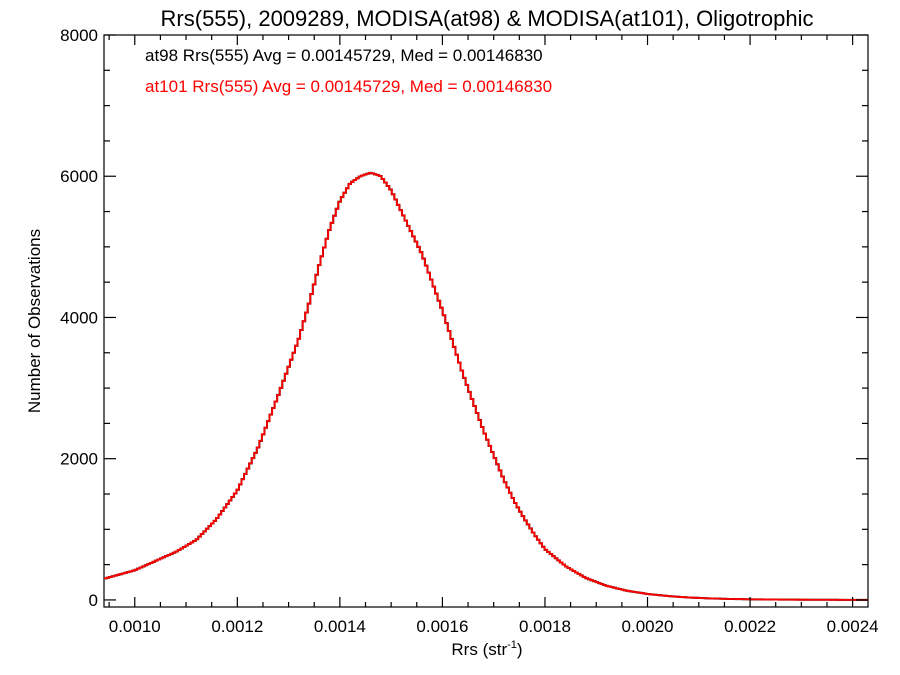 The height and width of the screenshot is (675, 900). What do you see at coordinates (79, 176) in the screenshot?
I see `y-tick-label: 6000` at bounding box center [79, 176].